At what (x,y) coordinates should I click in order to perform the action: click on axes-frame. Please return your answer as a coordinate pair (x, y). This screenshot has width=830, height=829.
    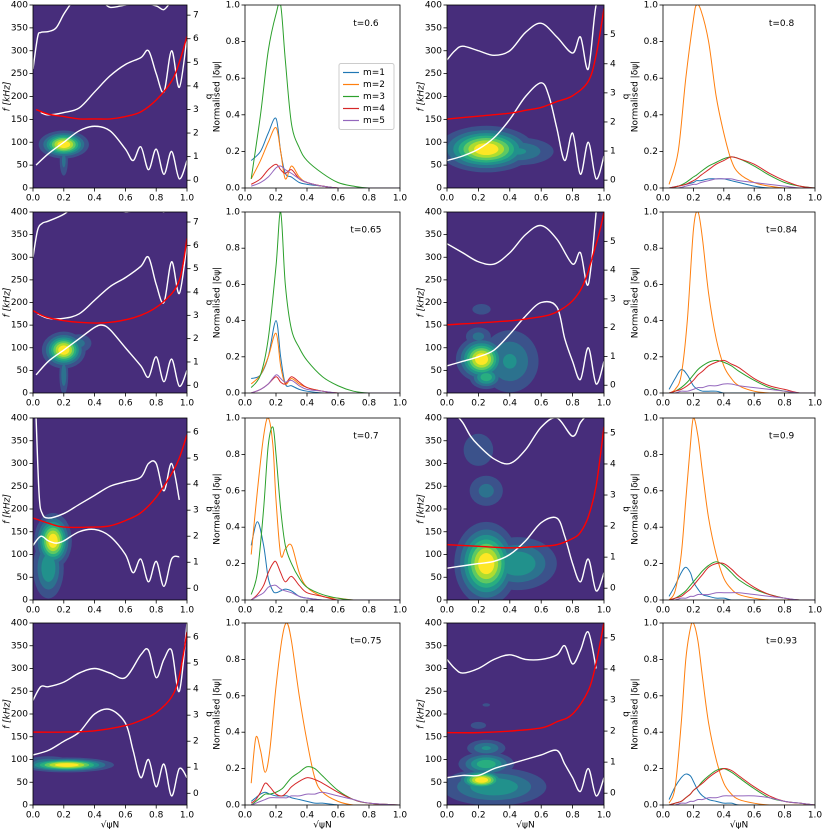
    Looking at the image, I should click on (322, 509).